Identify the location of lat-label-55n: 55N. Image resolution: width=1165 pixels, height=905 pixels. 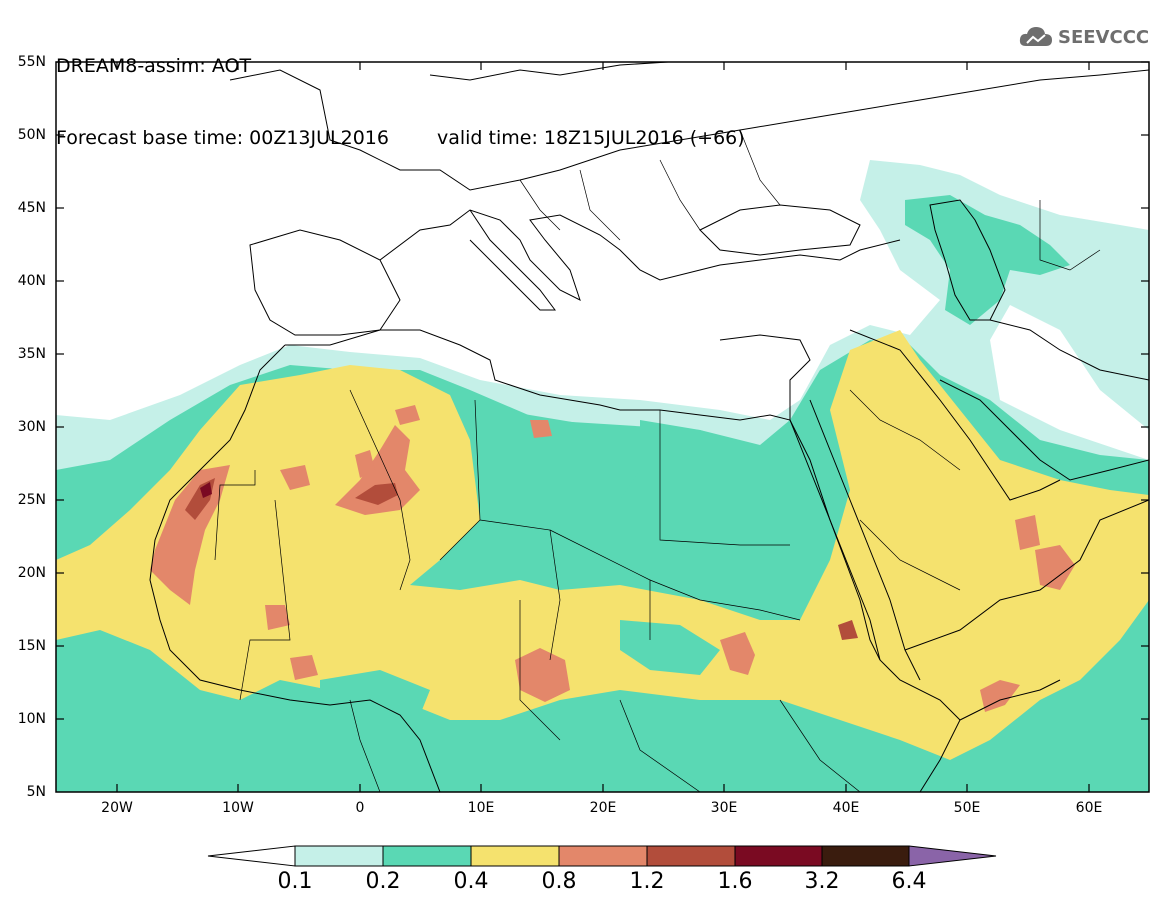
(31, 62).